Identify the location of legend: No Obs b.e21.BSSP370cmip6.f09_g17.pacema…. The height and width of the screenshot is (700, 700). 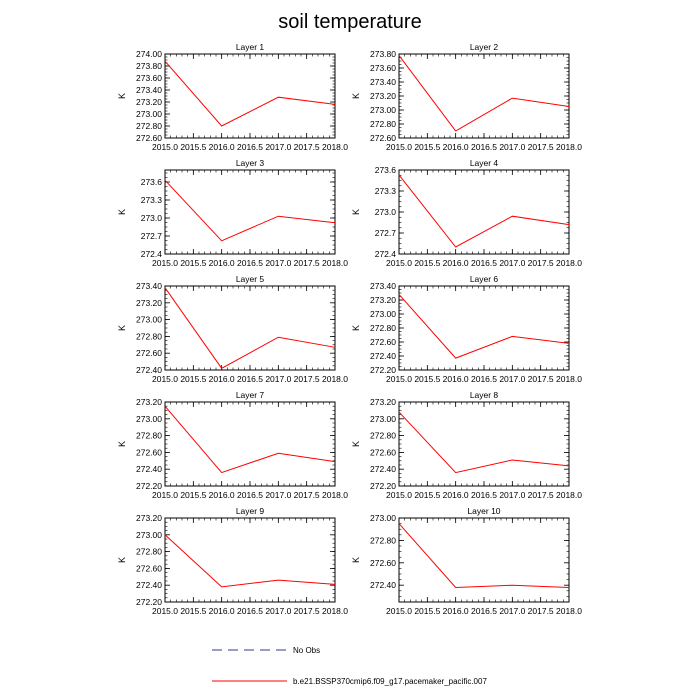
(349, 666).